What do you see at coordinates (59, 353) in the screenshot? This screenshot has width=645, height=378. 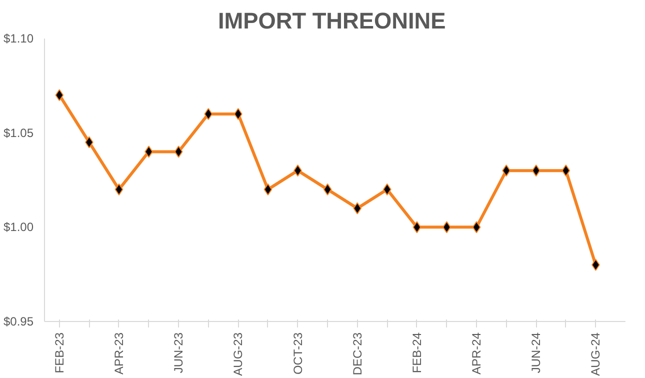 I see `x-tick-label: FEB-23` at bounding box center [59, 353].